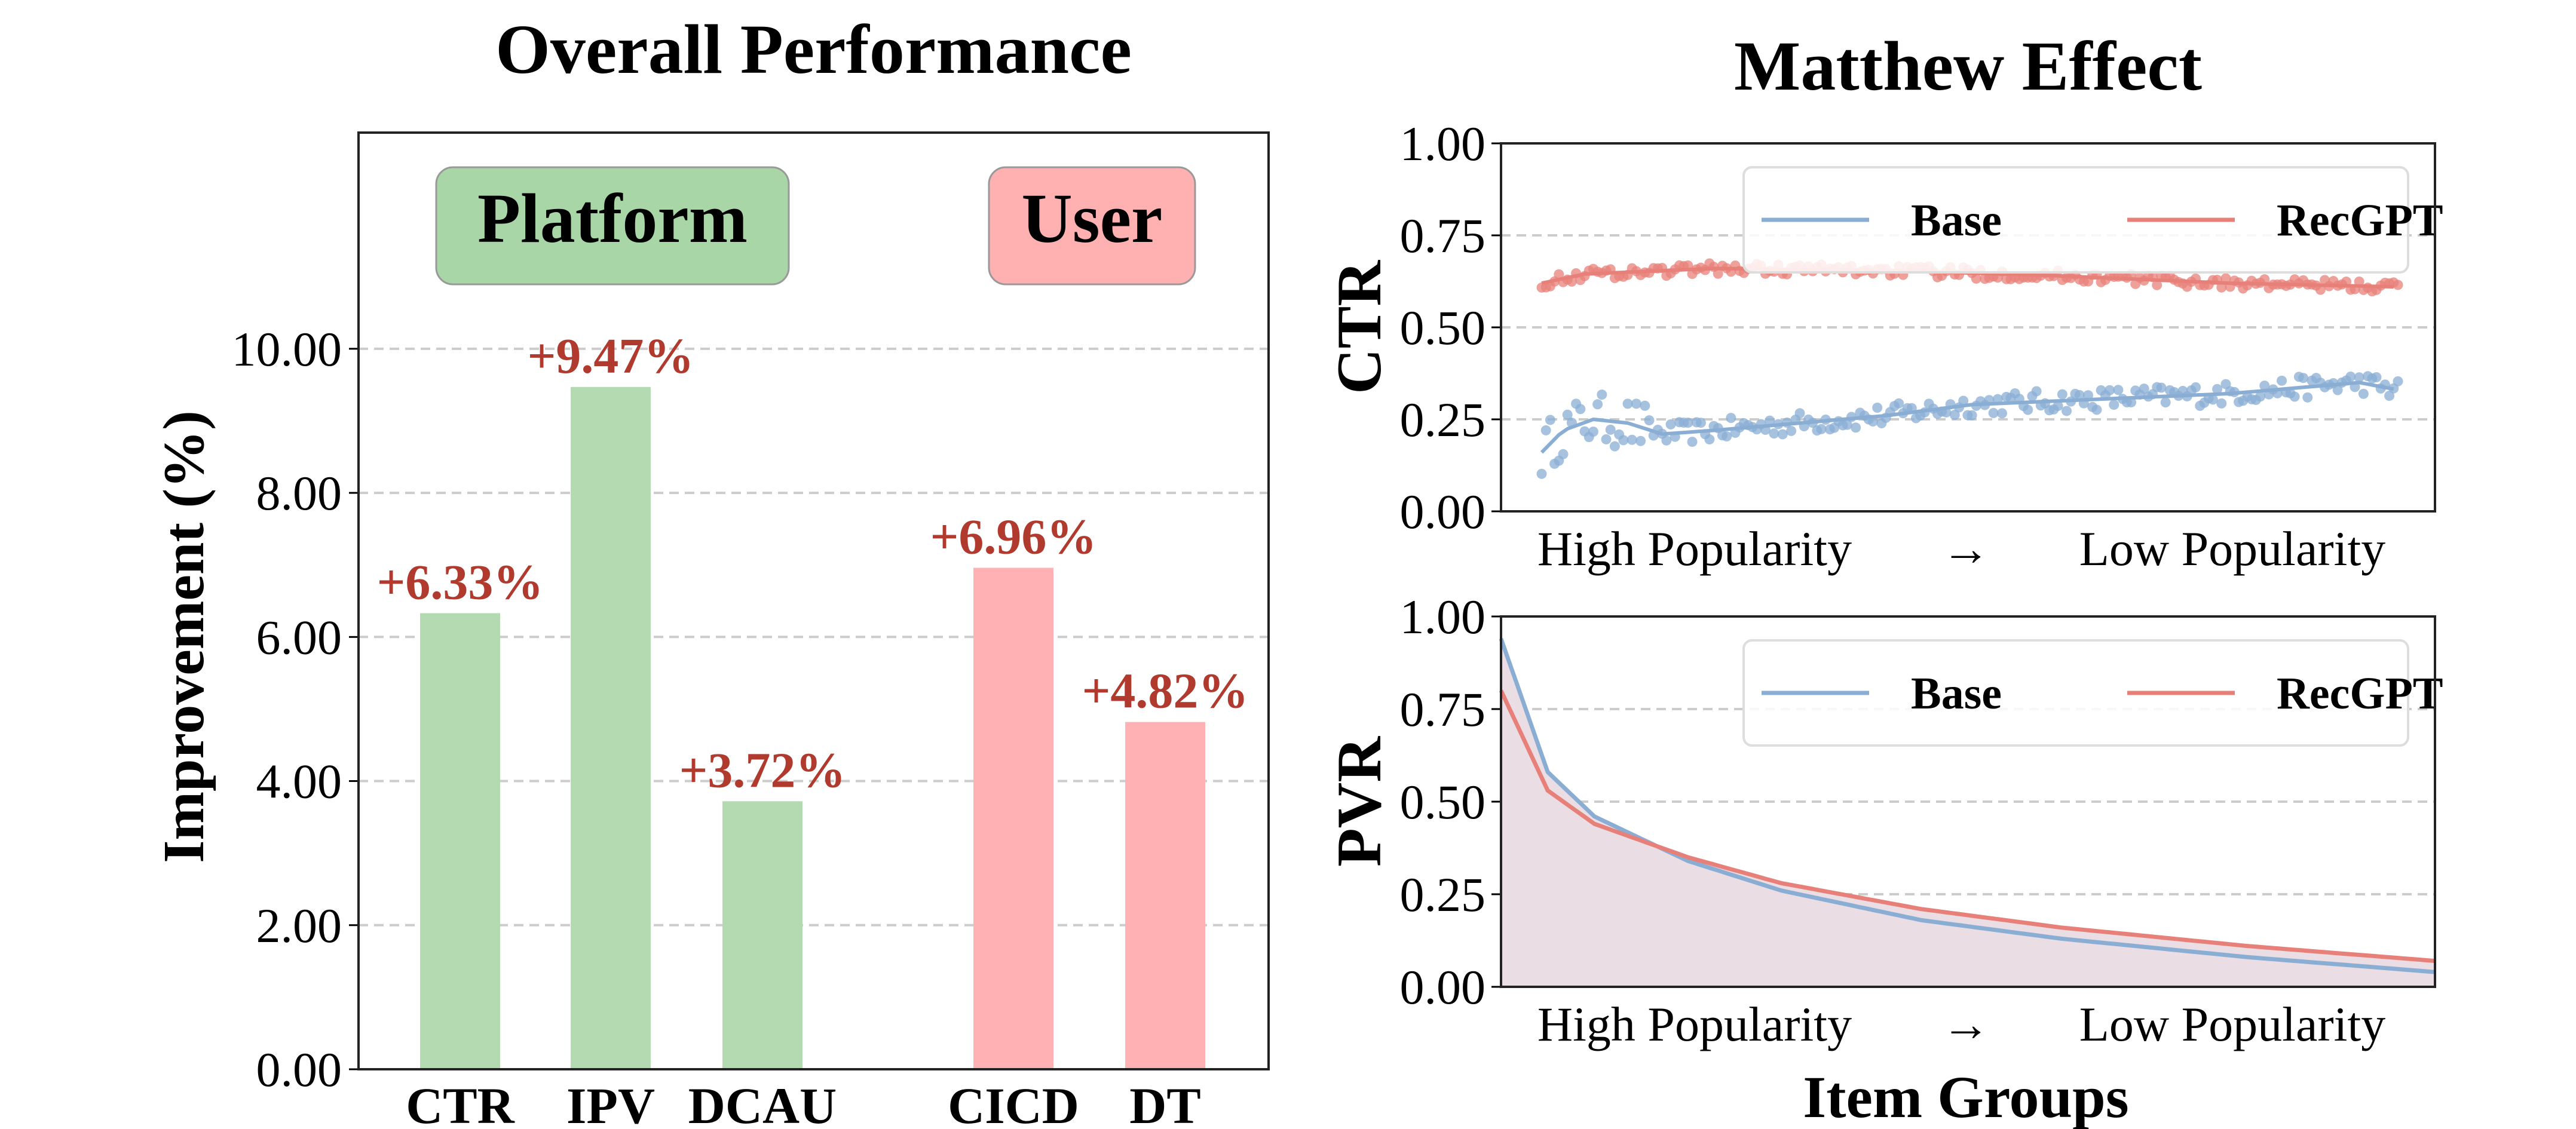 This screenshot has width=2576, height=1129. I want to click on y-tick-label: 4.00, so click(299, 781).